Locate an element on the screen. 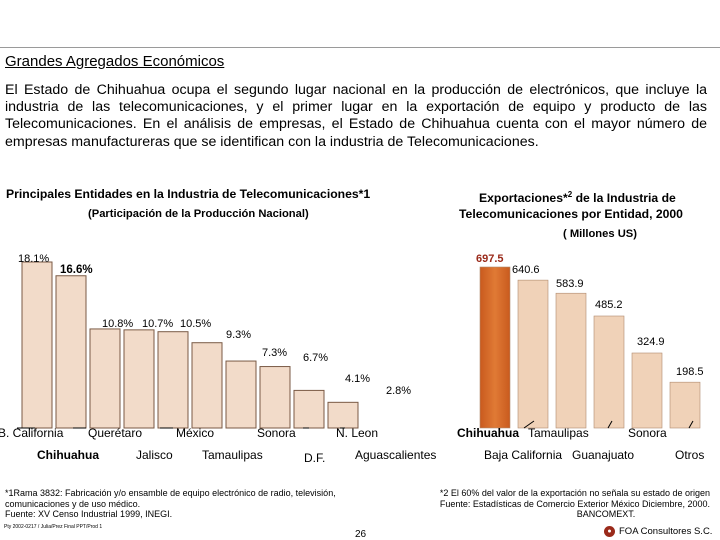 This screenshot has width=720, height=540. chart2-subtitle: ( Millones US) is located at coordinates (600, 234).